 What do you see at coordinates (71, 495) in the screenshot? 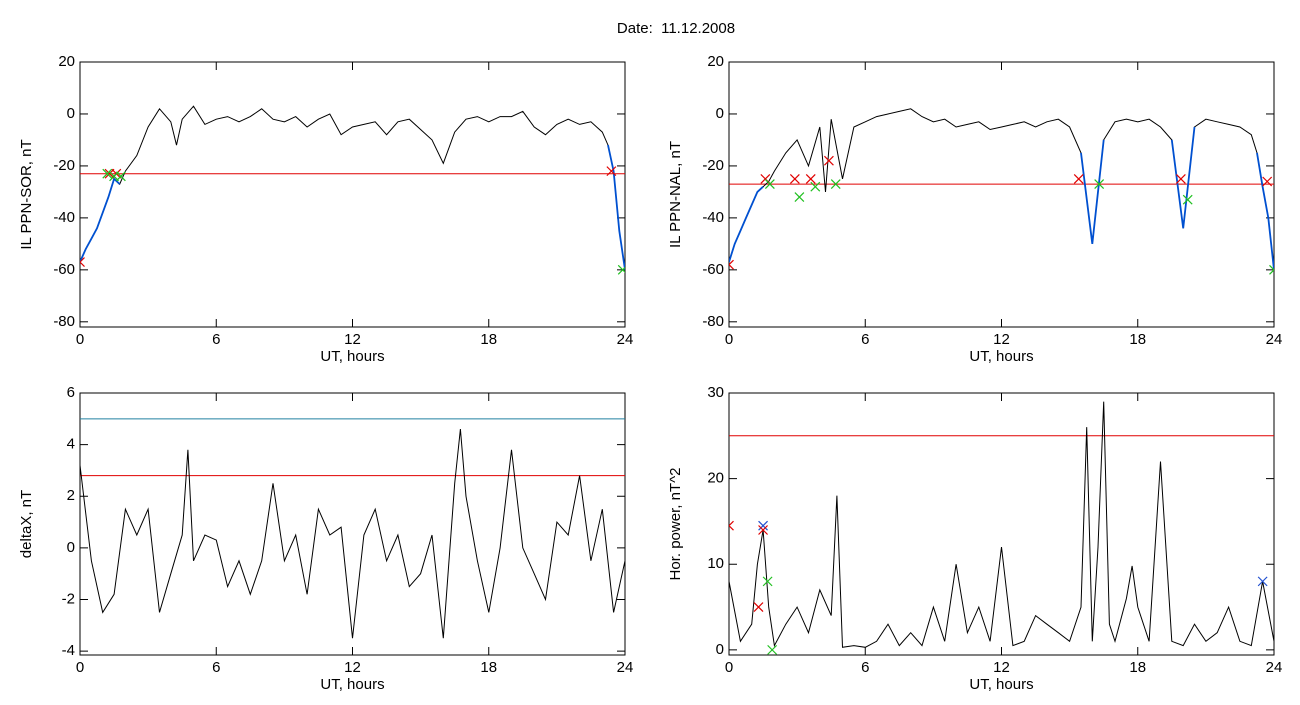
I see `y-tick-label: 2` at bounding box center [71, 495].